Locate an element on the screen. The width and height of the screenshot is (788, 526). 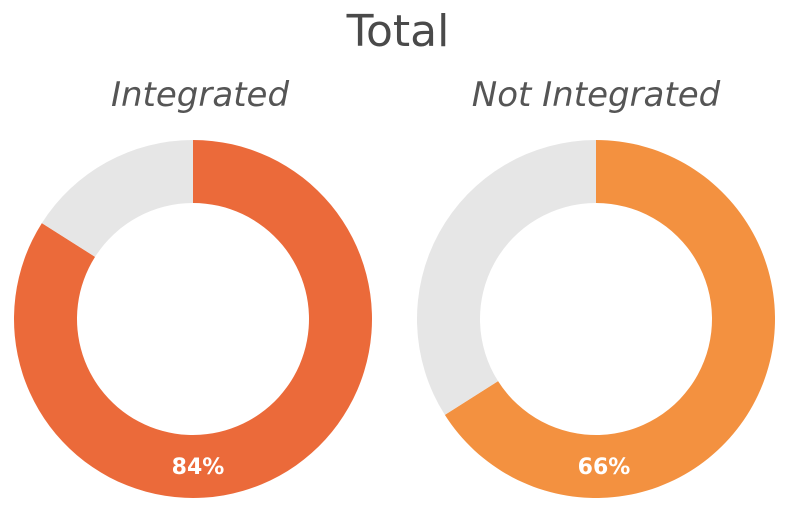
donut-integrated-title: Integrated is located at coordinates (200, 95).